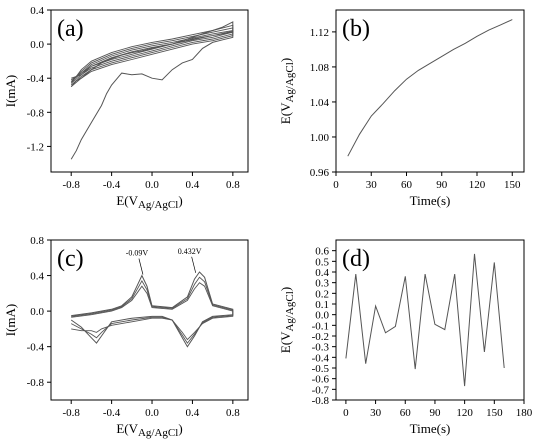 The width and height of the screenshot is (550, 445). I want to click on y-tick-label: -0.3, so click(321, 348).